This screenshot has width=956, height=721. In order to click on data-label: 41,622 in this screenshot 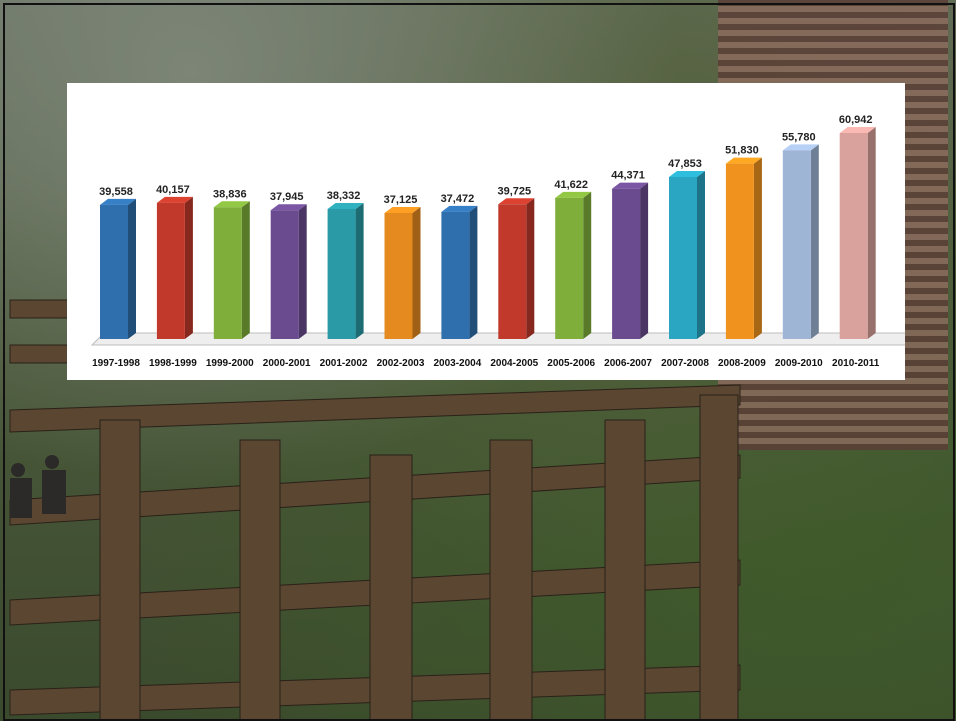, I will do `click(571, 185)`.